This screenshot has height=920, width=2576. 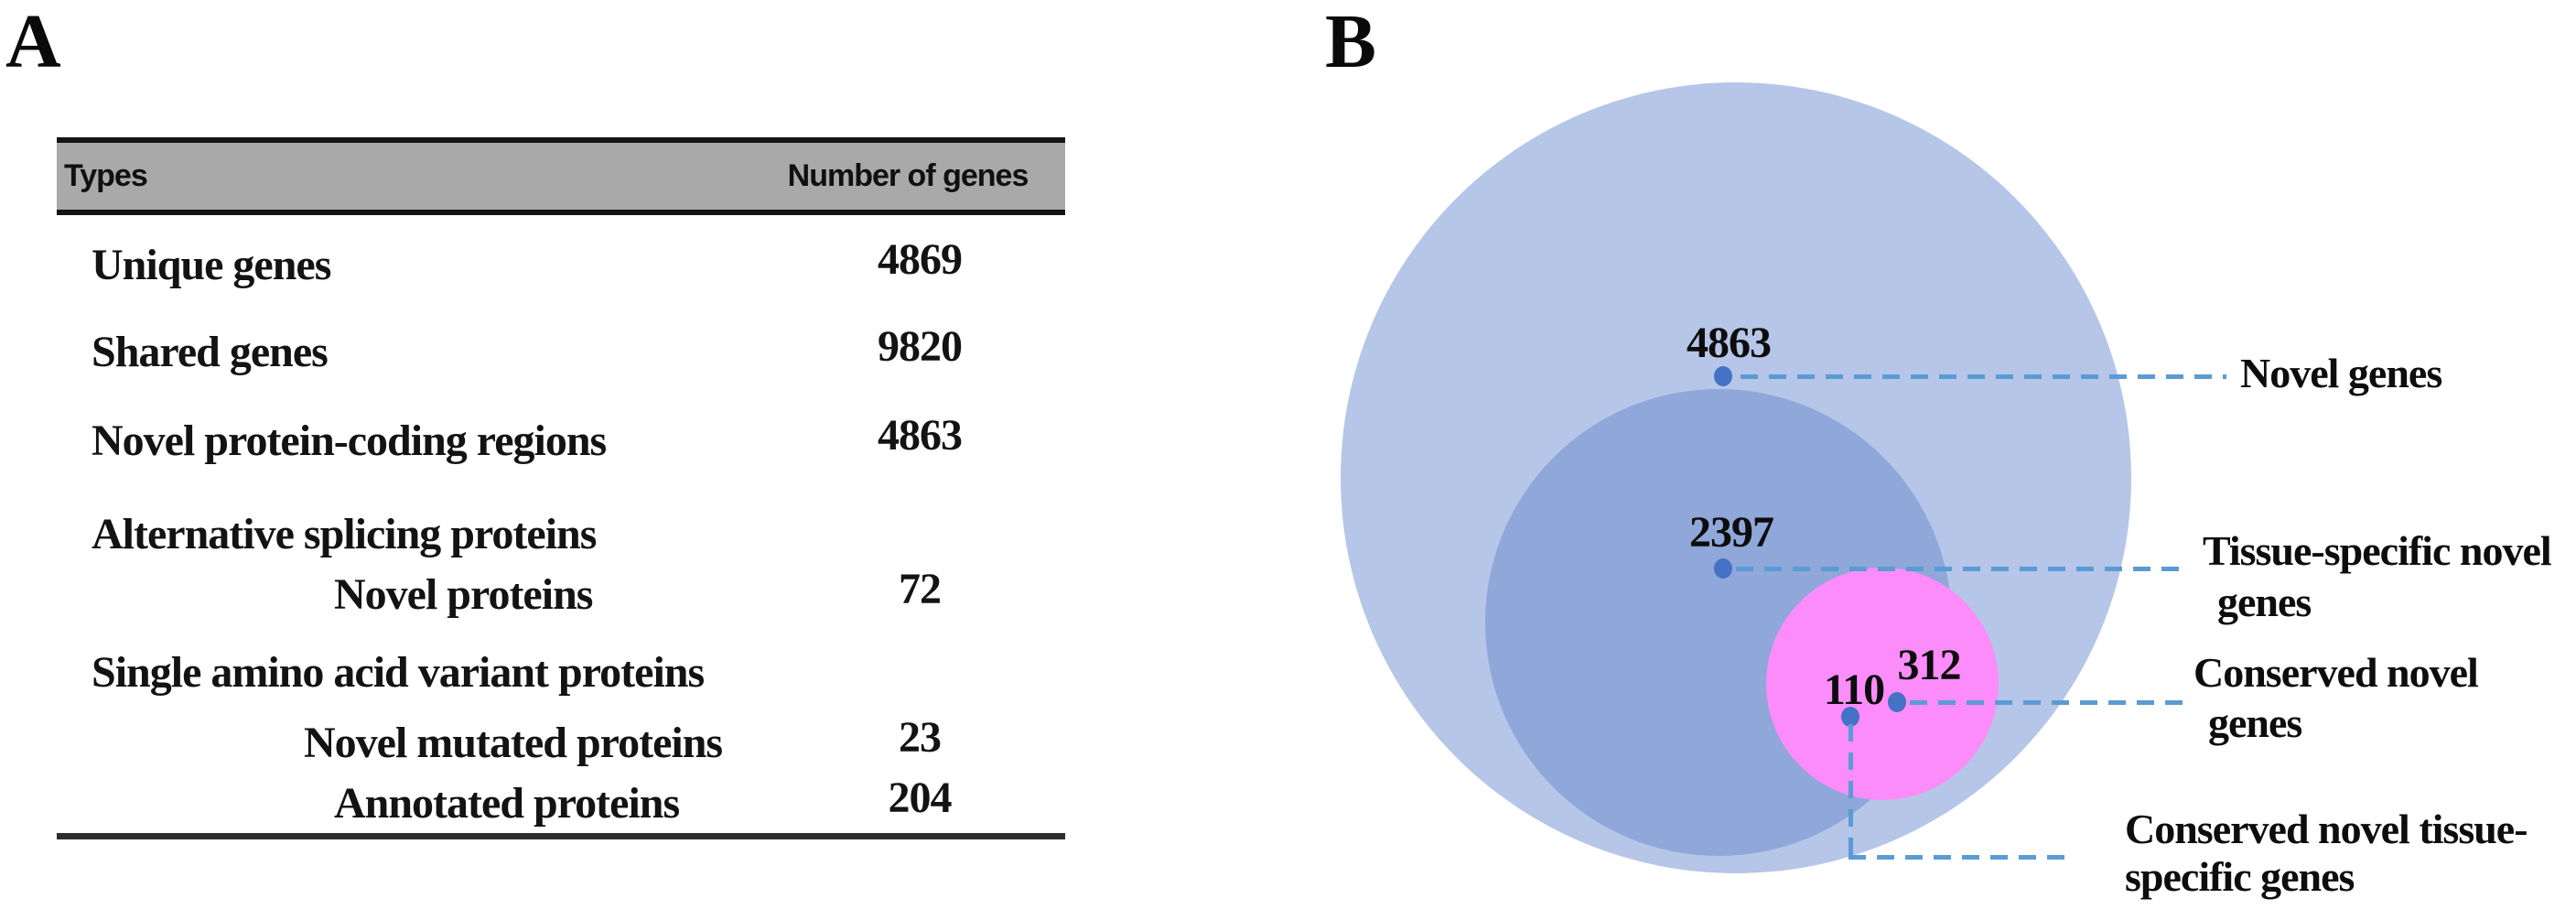 I want to click on row-type-label: Shared genes, so click(x=210, y=352).